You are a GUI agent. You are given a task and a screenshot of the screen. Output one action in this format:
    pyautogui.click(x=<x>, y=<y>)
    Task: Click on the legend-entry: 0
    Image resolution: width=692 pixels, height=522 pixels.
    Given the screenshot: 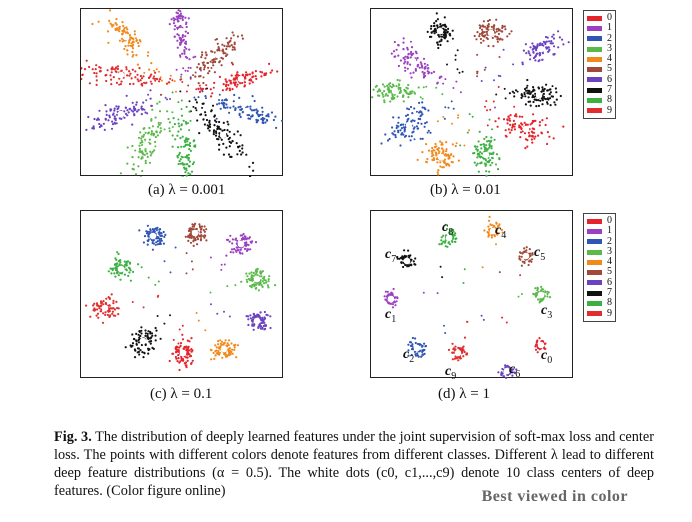 What is the action you would take?
    pyautogui.click(x=599, y=220)
    